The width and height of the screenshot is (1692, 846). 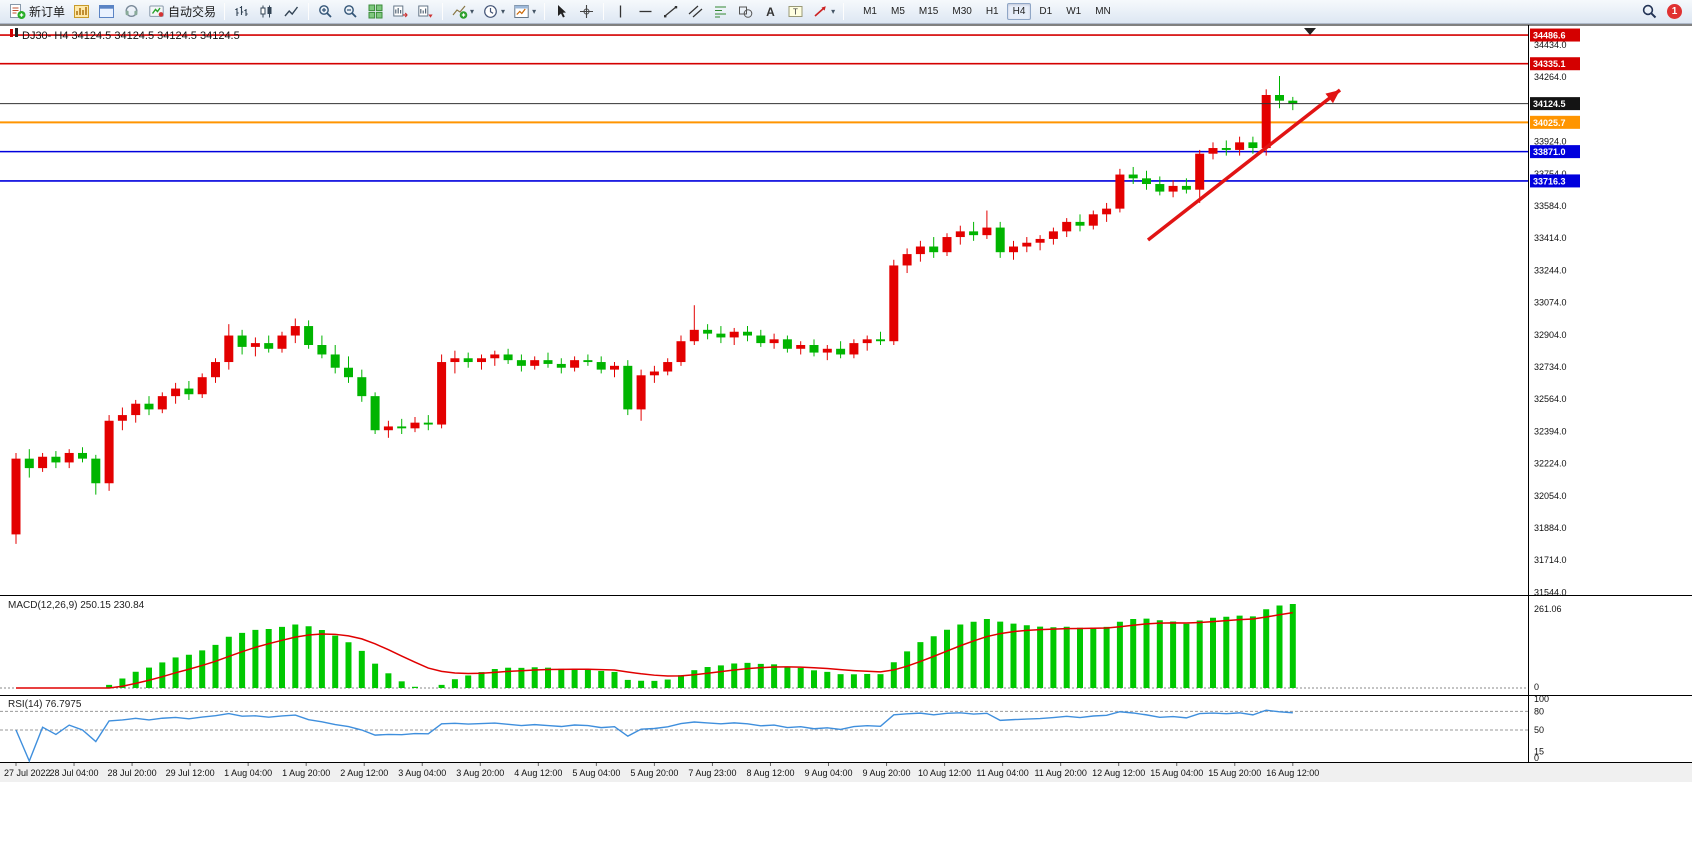 I want to click on headset-icon, so click(x=131, y=11).